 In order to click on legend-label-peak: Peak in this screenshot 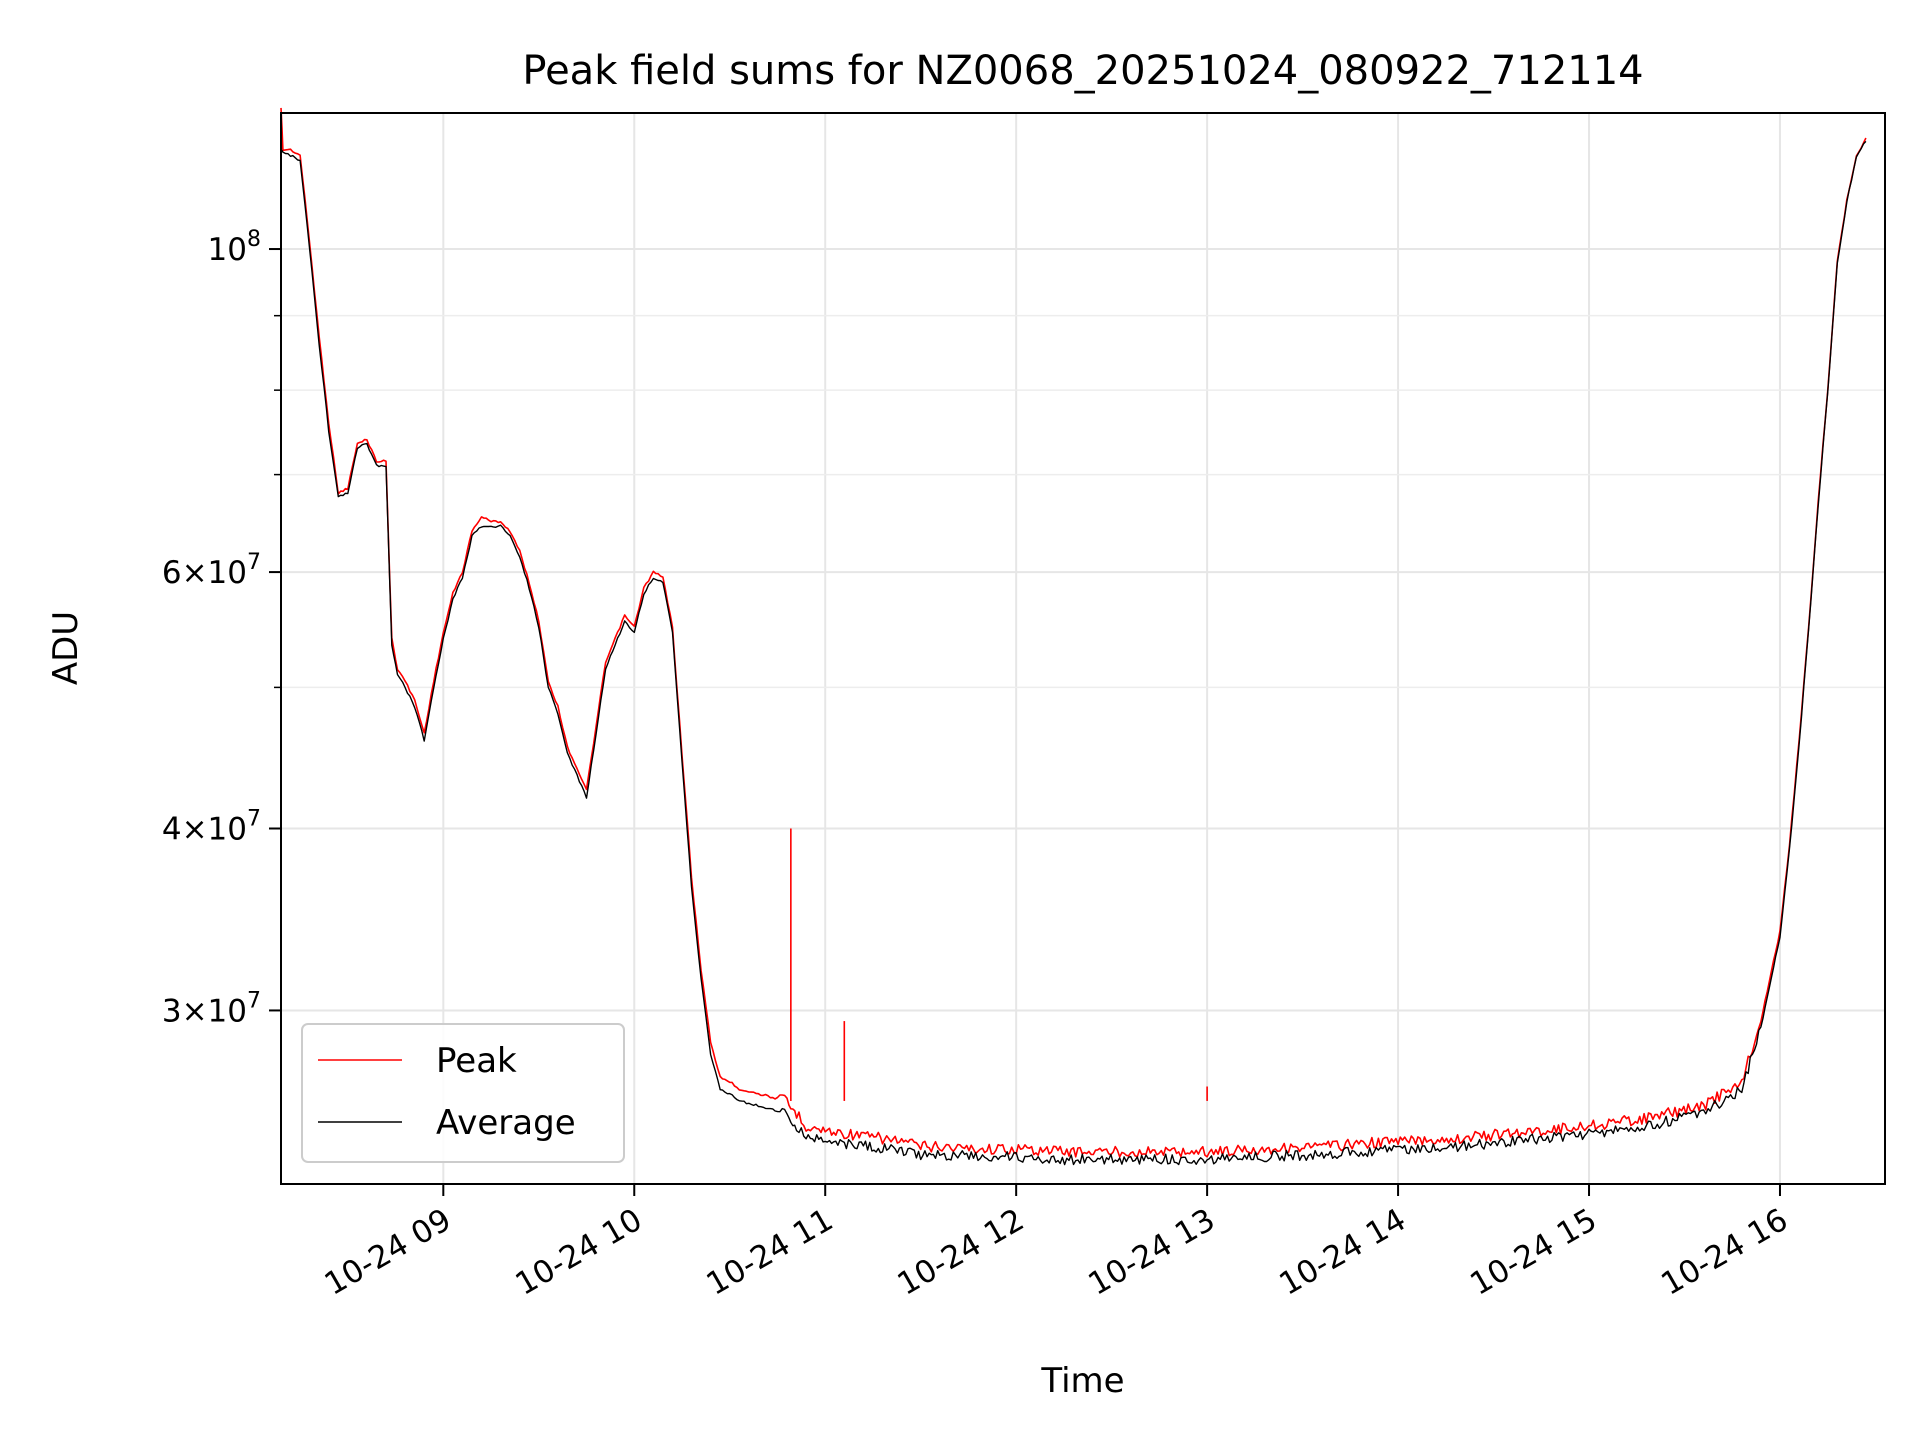, I will do `click(476, 1061)`.